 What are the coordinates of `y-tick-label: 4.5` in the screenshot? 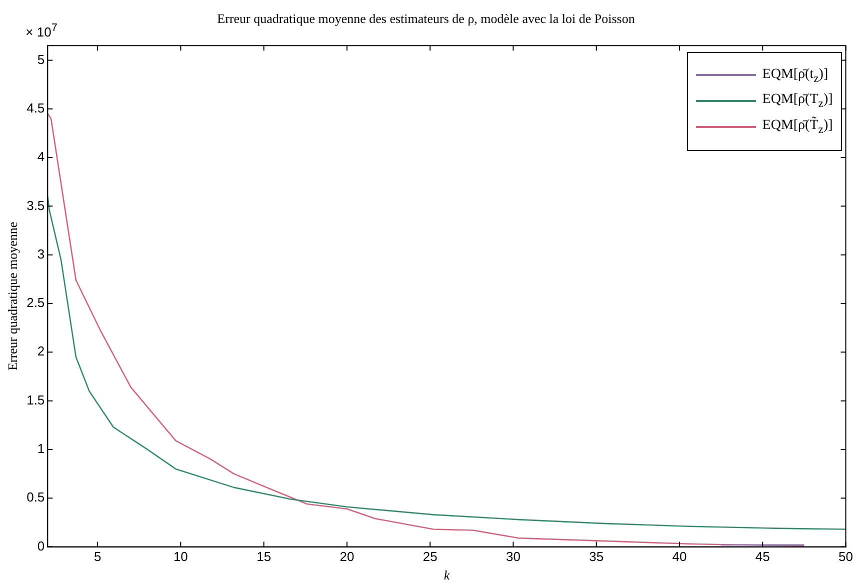 It's located at (35, 108).